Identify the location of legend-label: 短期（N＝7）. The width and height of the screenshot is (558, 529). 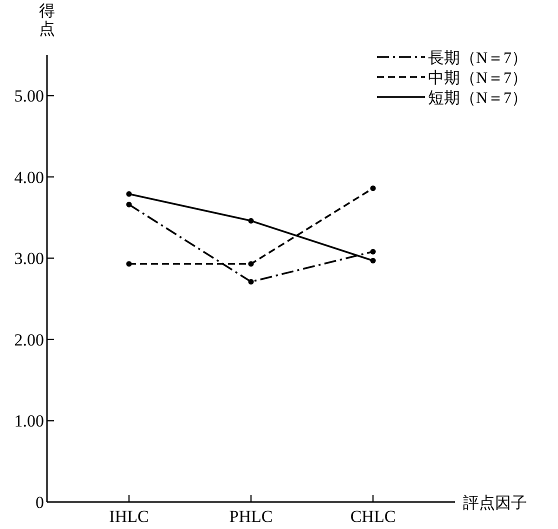
(478, 98).